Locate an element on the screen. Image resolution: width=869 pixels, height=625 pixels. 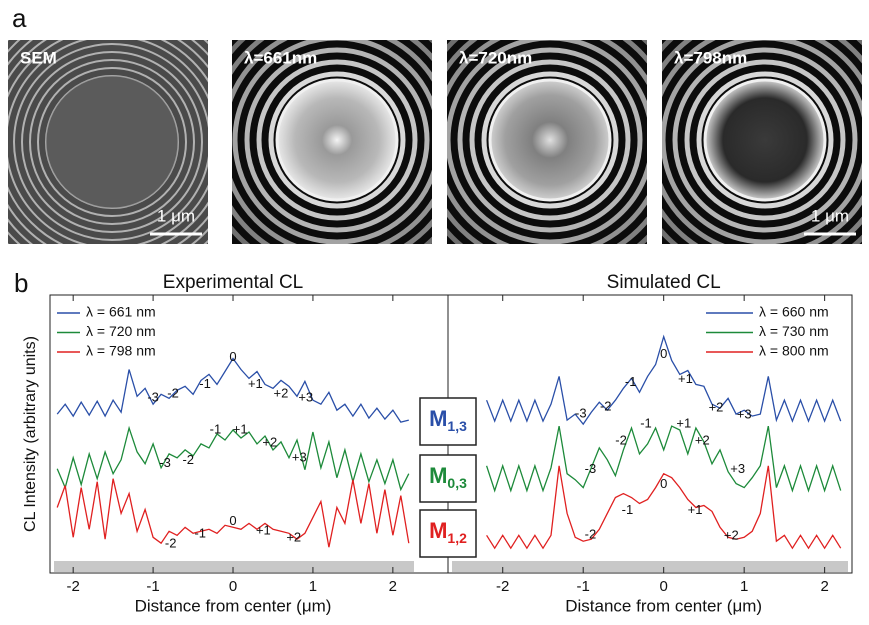
mode-label: M0,3 is located at coordinates (448, 477).